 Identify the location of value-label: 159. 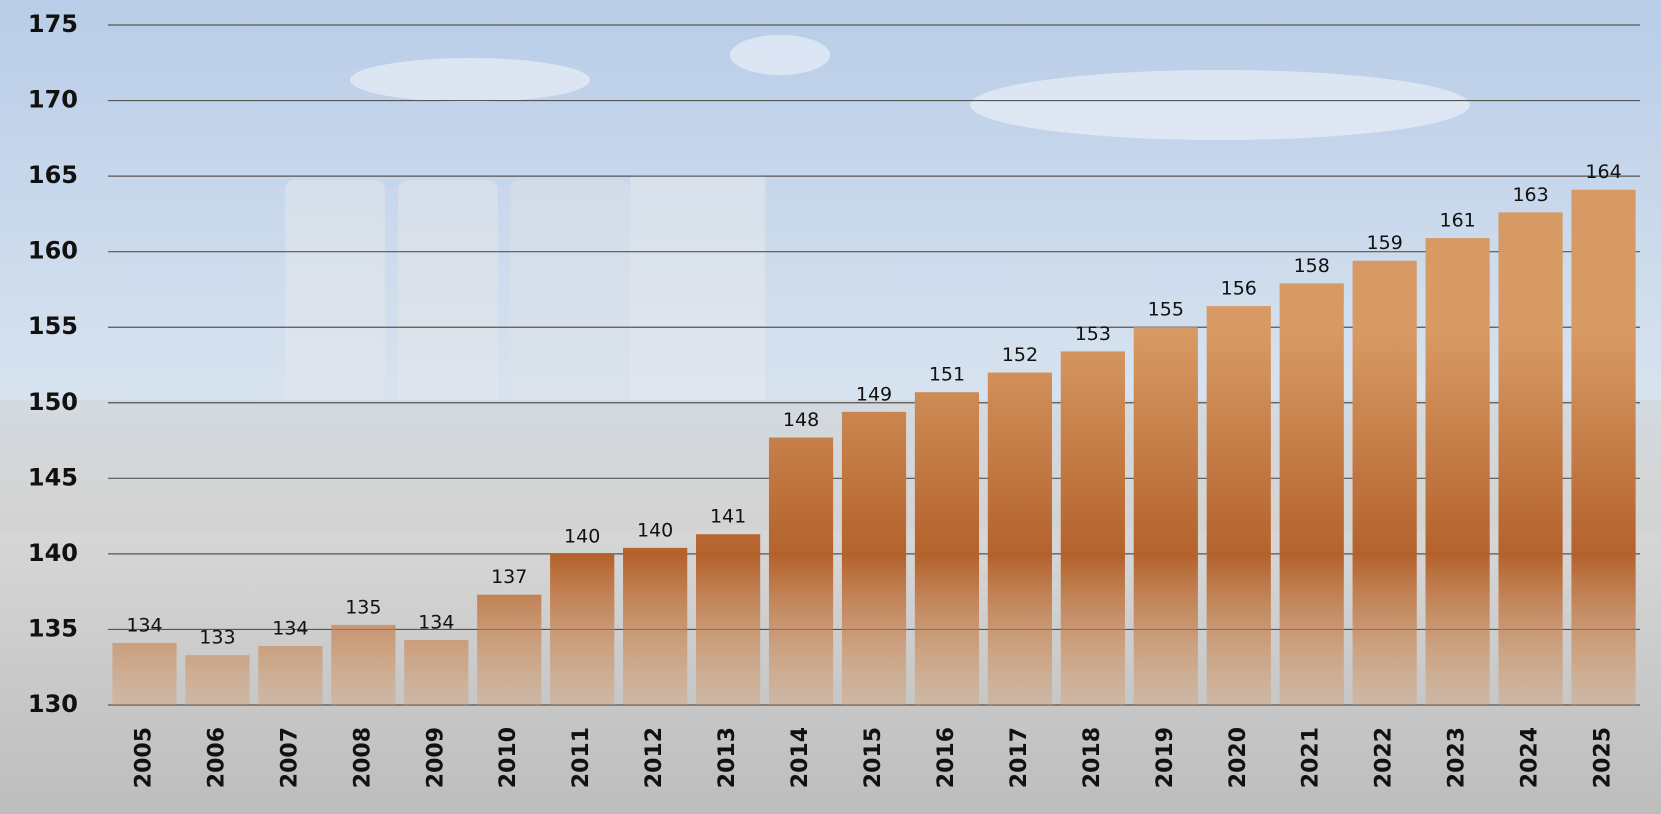
(1385, 243).